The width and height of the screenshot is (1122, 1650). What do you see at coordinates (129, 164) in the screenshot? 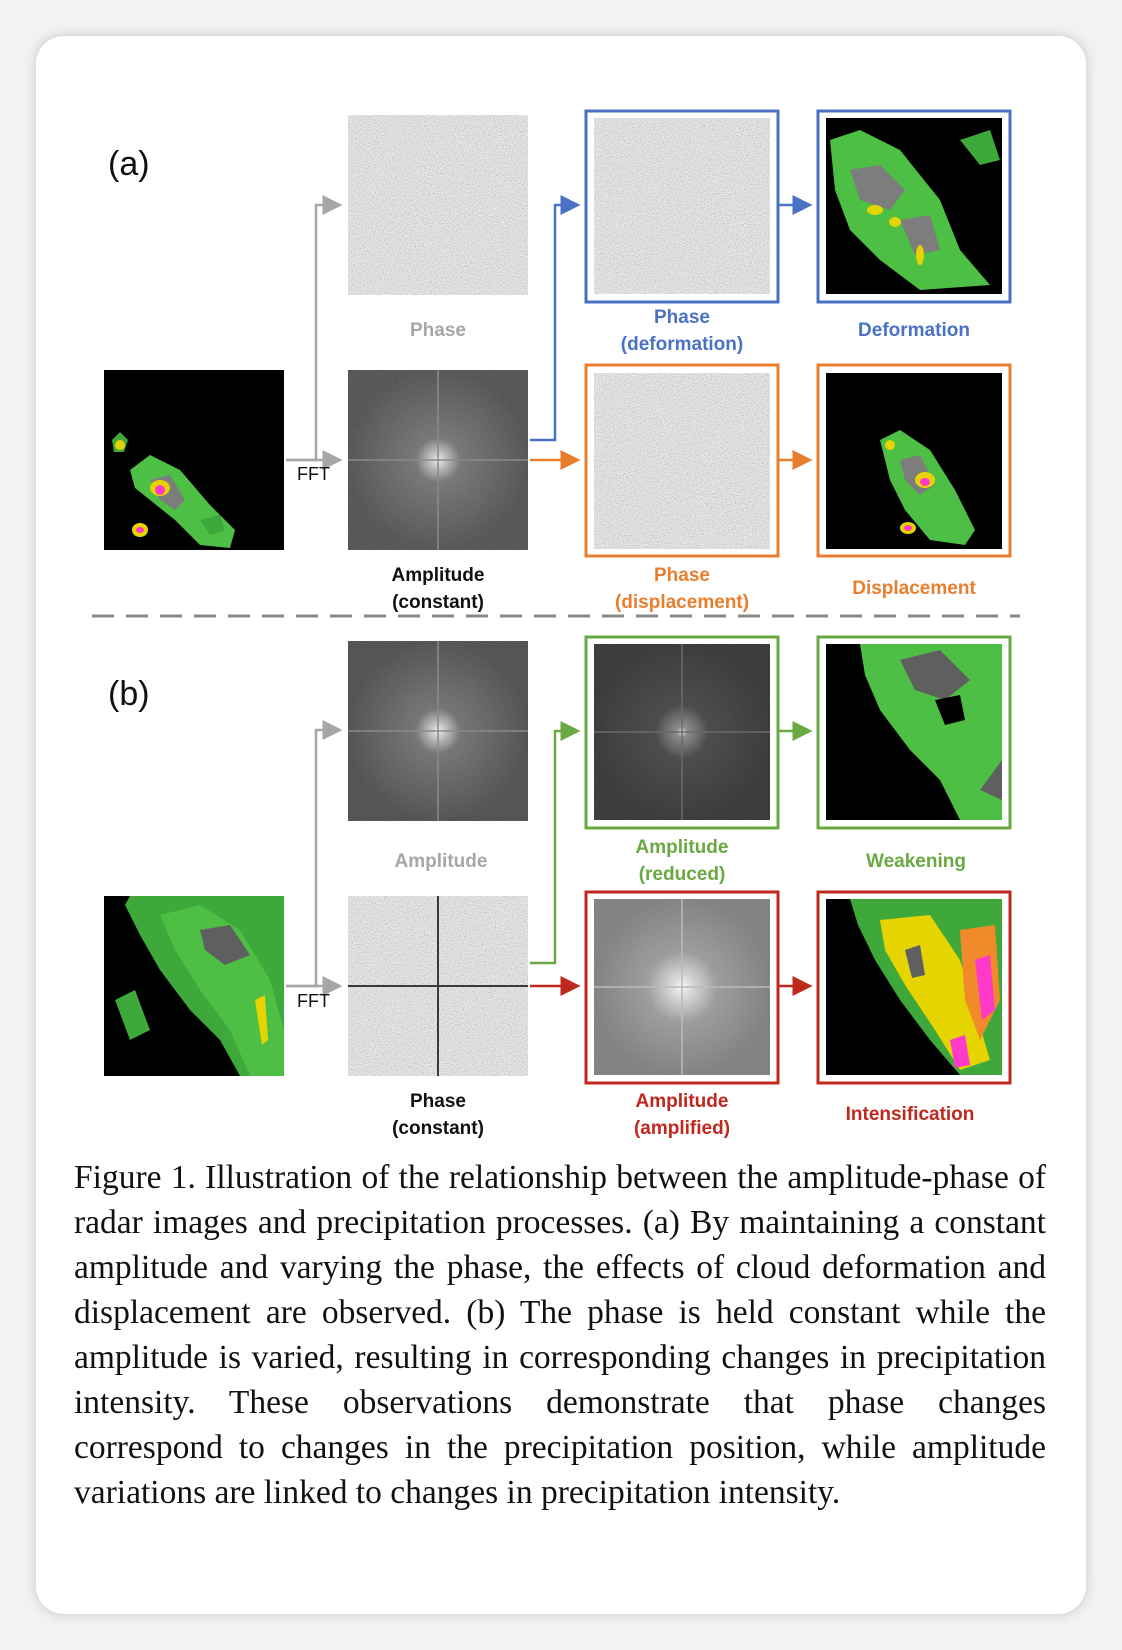
I see `panel-a-letter: (a)` at bounding box center [129, 164].